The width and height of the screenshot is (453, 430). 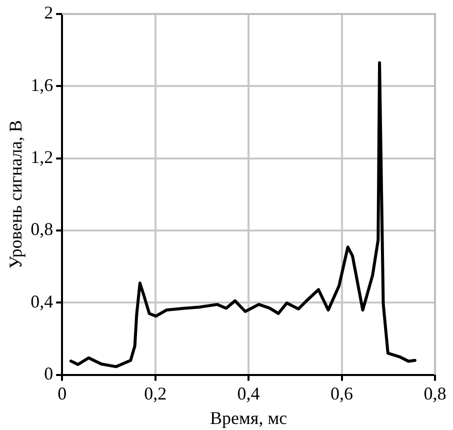 What do you see at coordinates (42, 301) in the screenshot?
I see `y-tick-label: 0,4` at bounding box center [42, 301].